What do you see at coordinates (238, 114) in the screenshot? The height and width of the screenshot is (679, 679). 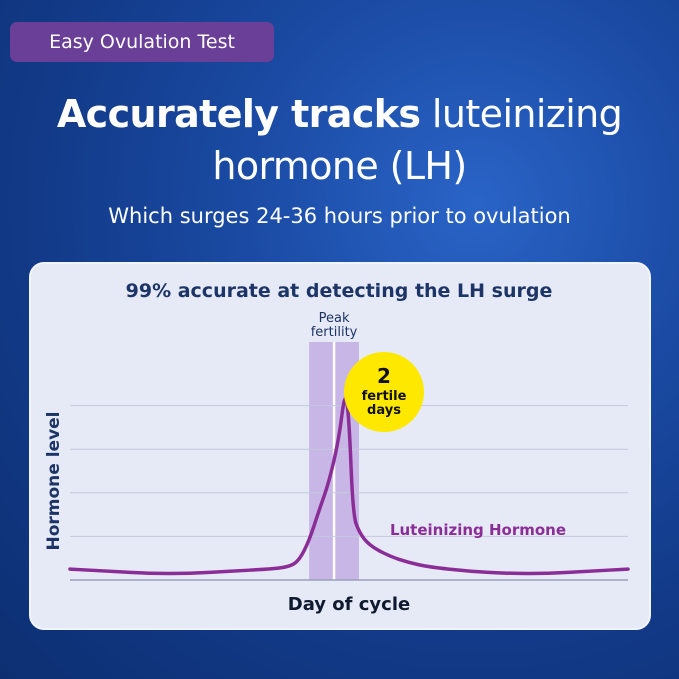 I see `headline-bold: Accurately tracks` at bounding box center [238, 114].